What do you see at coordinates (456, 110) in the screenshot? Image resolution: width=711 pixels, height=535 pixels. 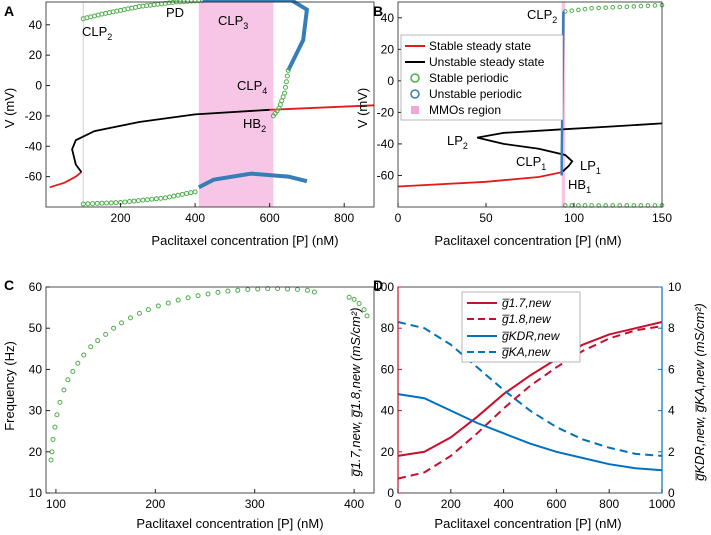 I see `legend-item-mmo-region: MMOs region` at bounding box center [456, 110].